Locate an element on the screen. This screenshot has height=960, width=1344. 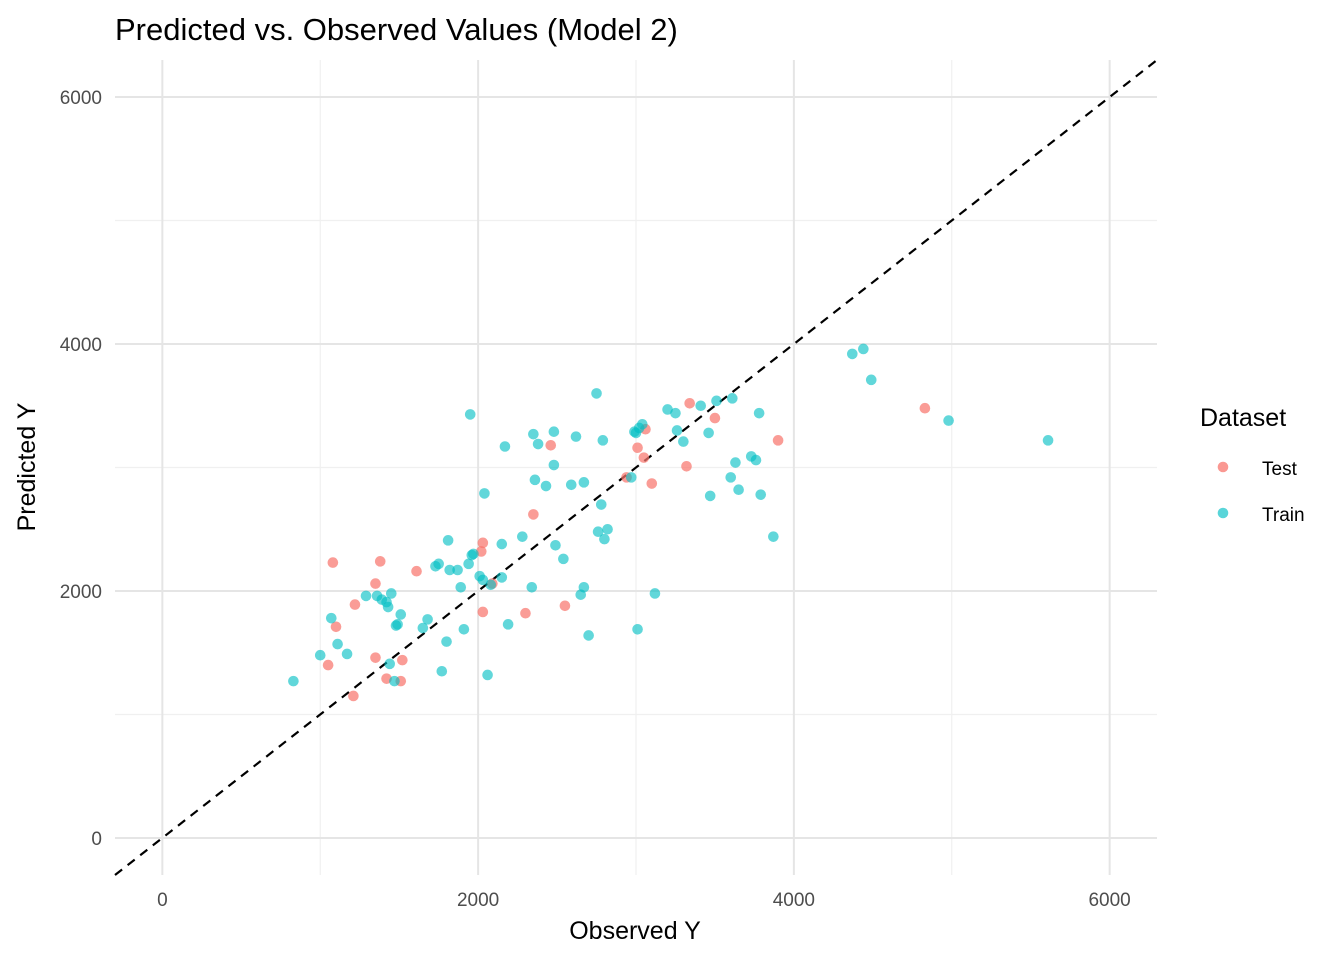
y-axis-ticks: 0 2000 4000 6000 is located at coordinates (81, 469).